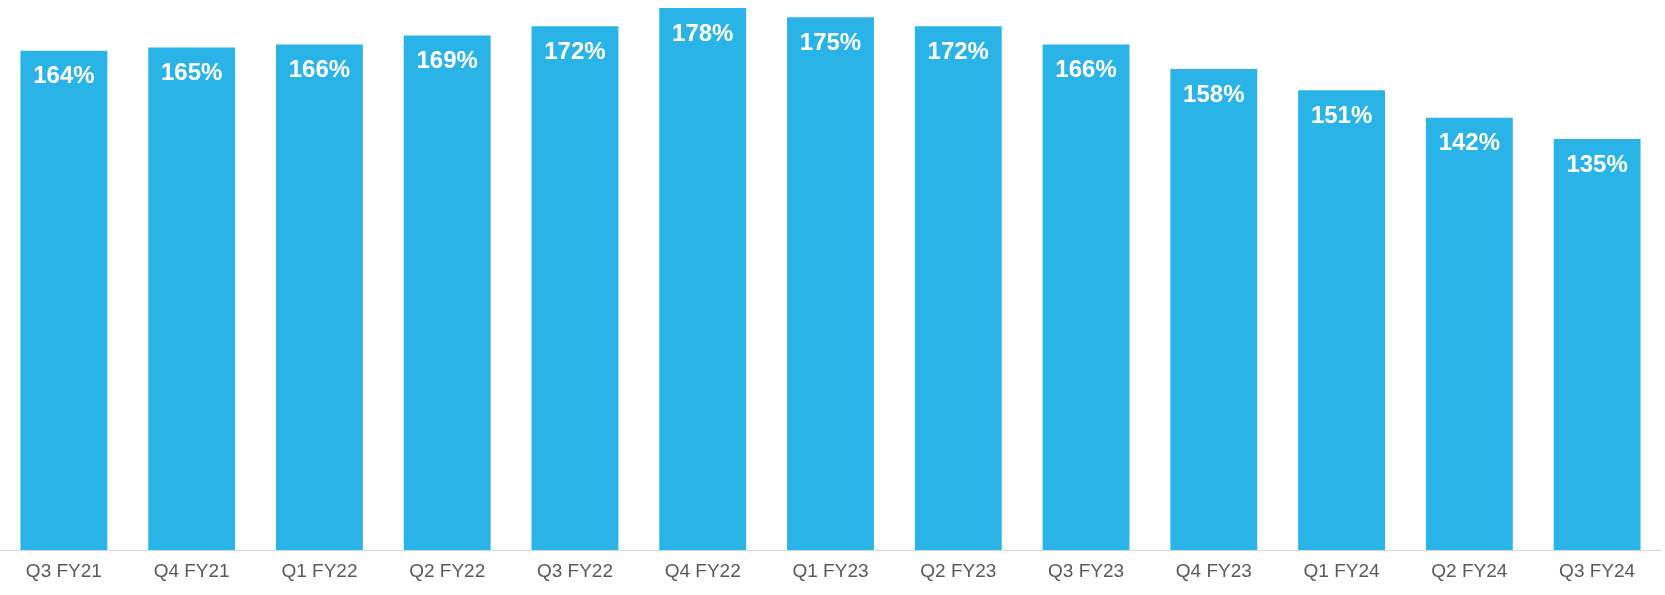 The width and height of the screenshot is (1665, 595). I want to click on x-tick-label: Q1 FY23, so click(830, 570).